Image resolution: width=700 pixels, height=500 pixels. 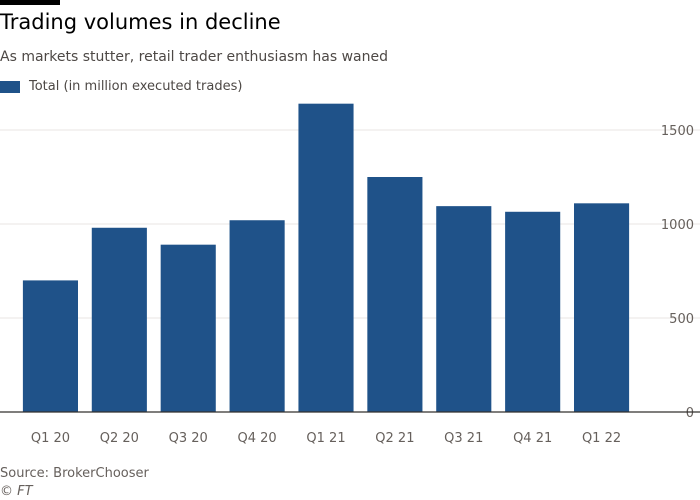 What do you see at coordinates (50, 438) in the screenshot?
I see `x-tick-label: Q1 20` at bounding box center [50, 438].